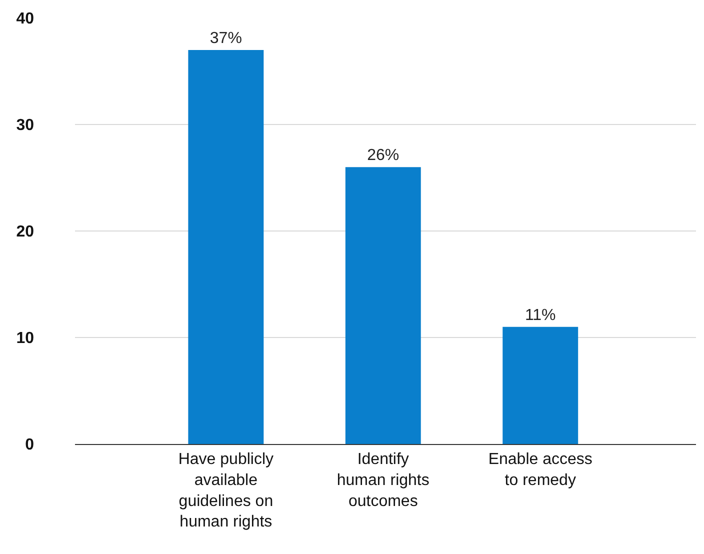  Describe the element at coordinates (540, 470) in the screenshot. I see `x-tick-label: Enable access to remedy` at that location.